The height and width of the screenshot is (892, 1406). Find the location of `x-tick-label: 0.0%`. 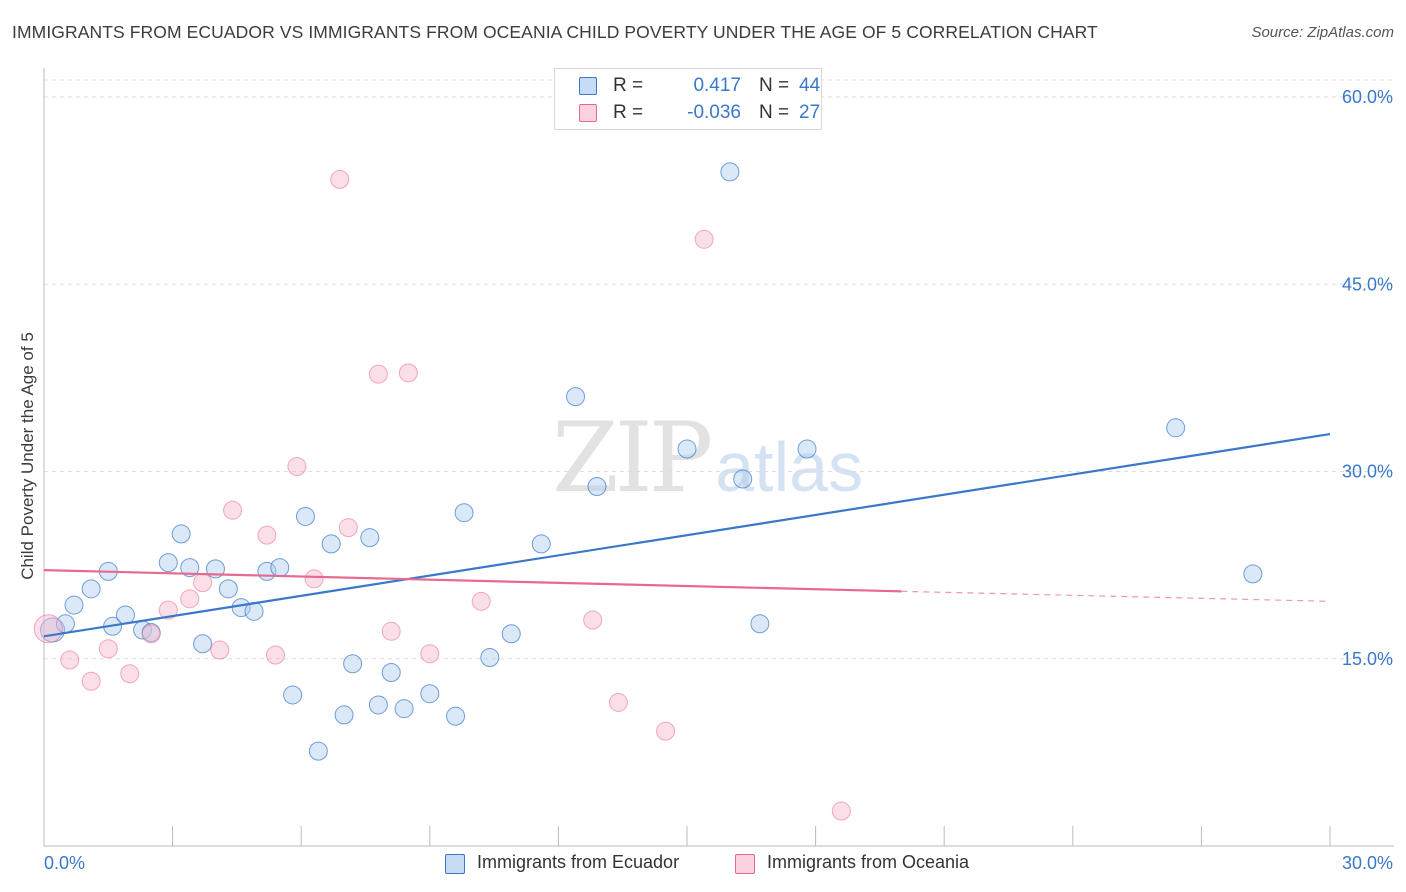

x-tick-label: 0.0% is located at coordinates (64, 863).